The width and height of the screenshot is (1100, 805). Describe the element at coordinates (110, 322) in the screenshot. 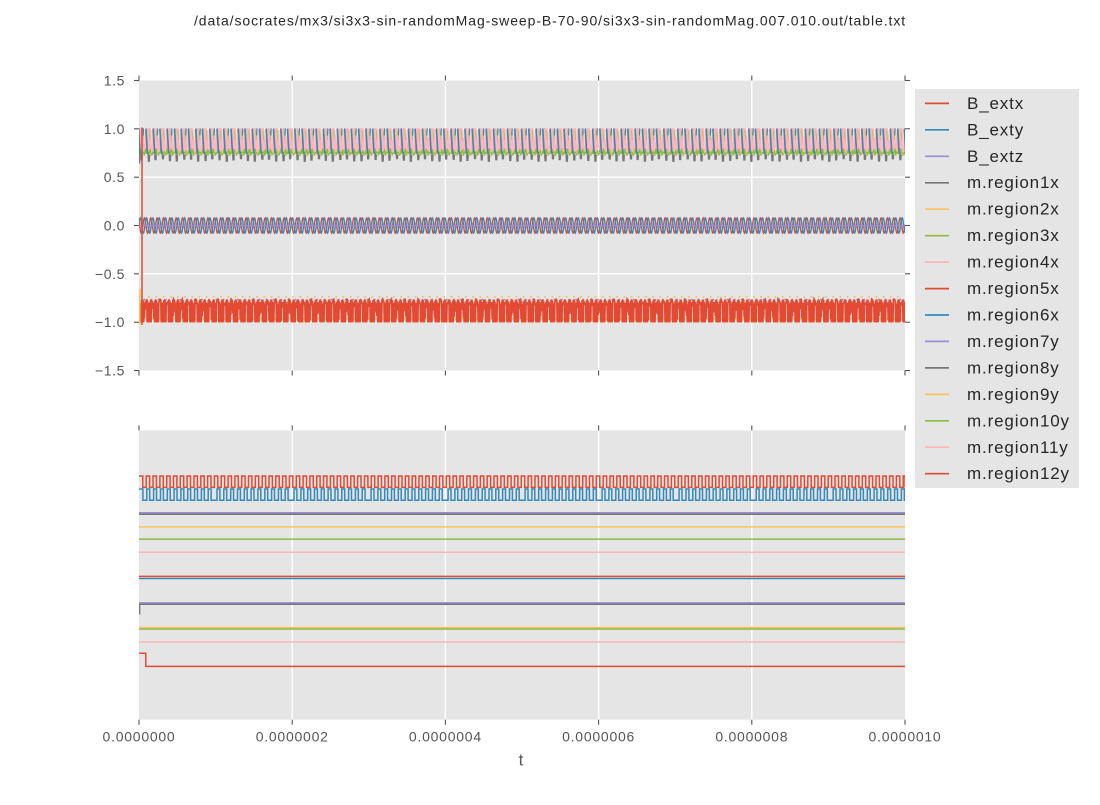

I see `svg-text: −1.0` at that location.